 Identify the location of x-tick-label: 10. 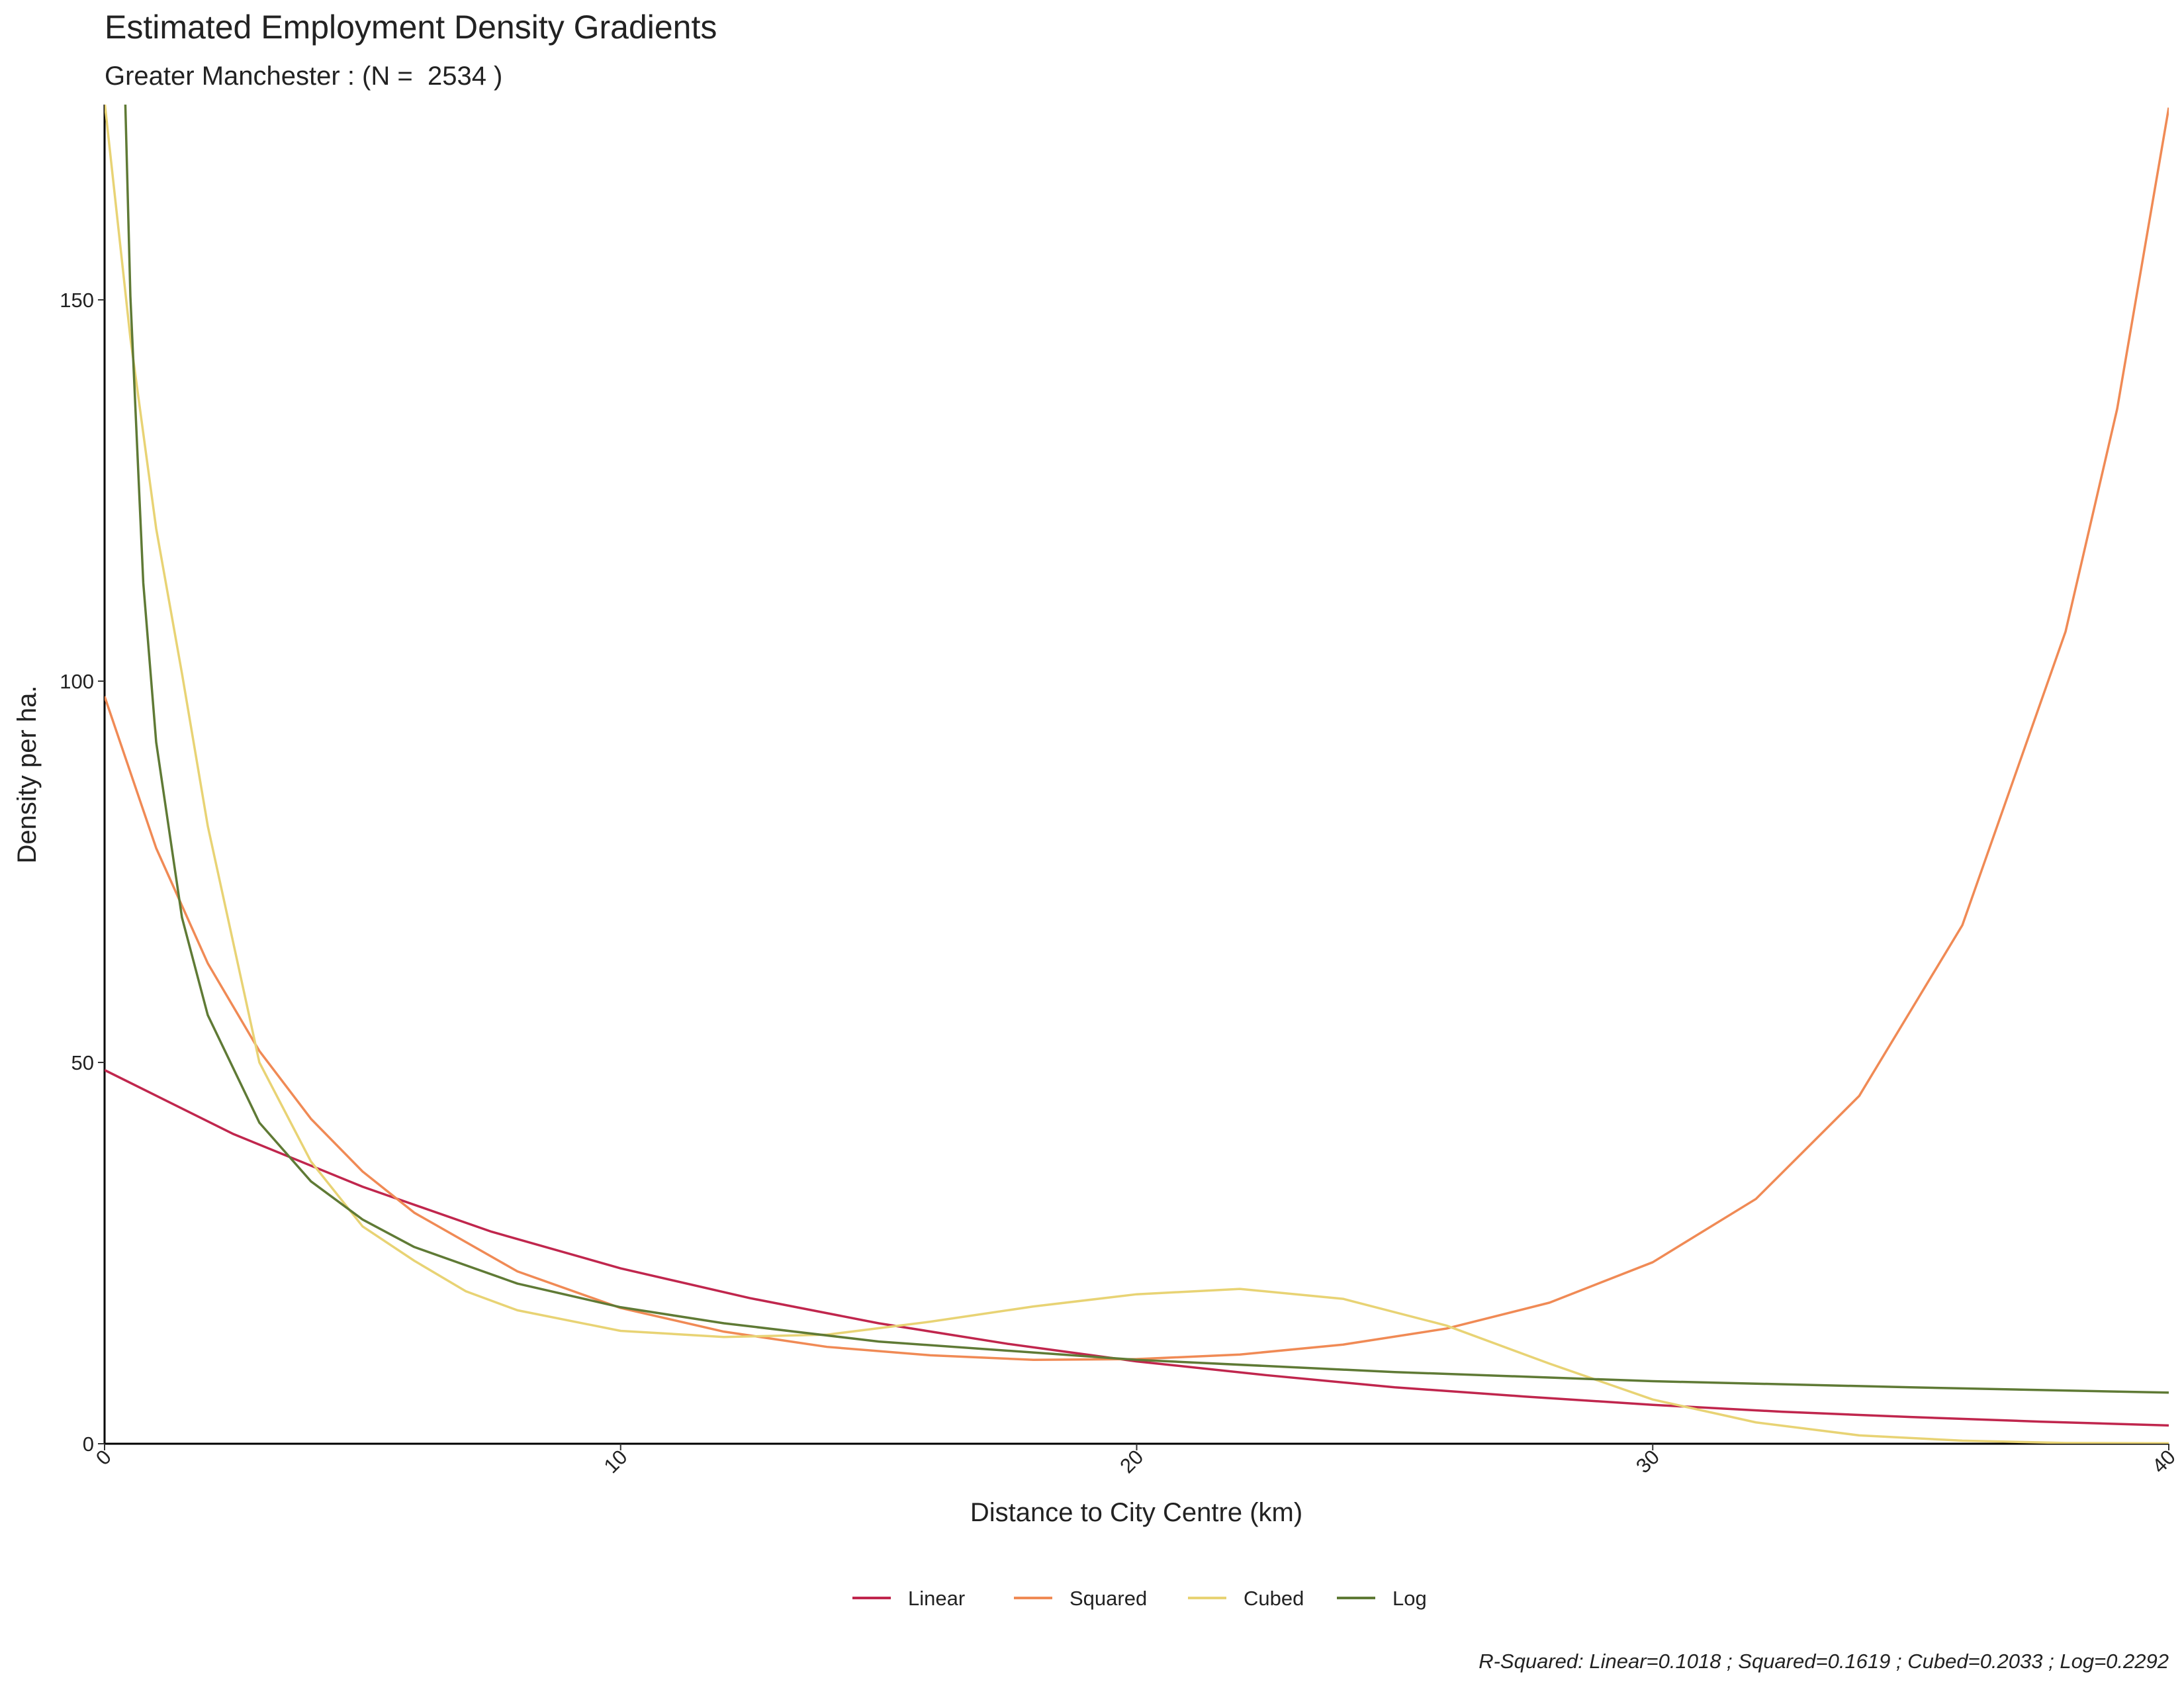
(616, 1461).